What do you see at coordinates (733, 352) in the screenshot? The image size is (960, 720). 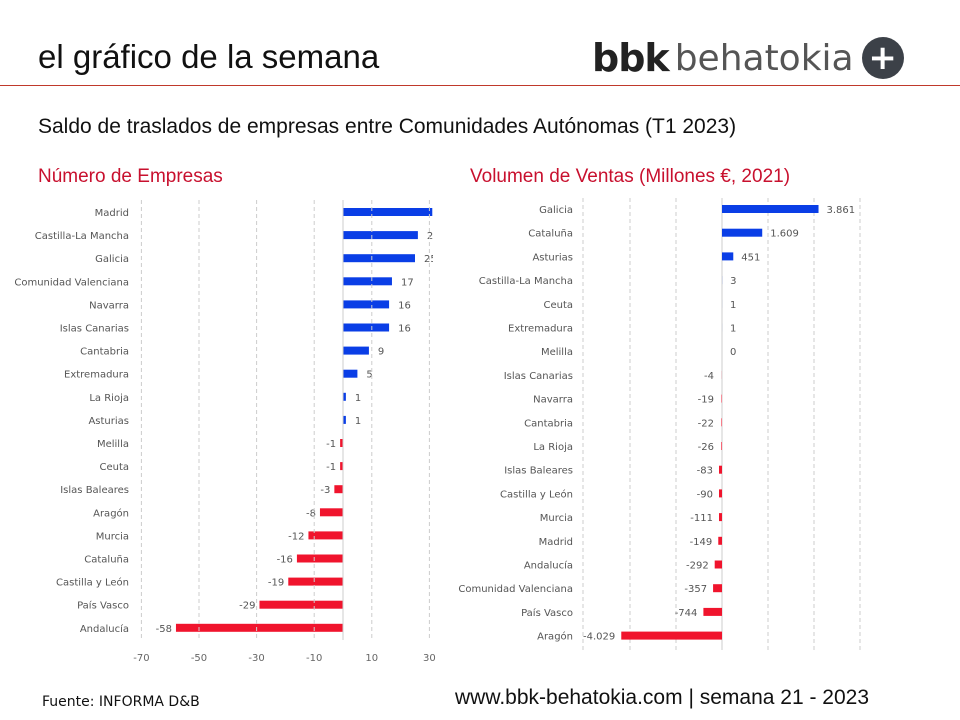 I see `data-label: 0` at bounding box center [733, 352].